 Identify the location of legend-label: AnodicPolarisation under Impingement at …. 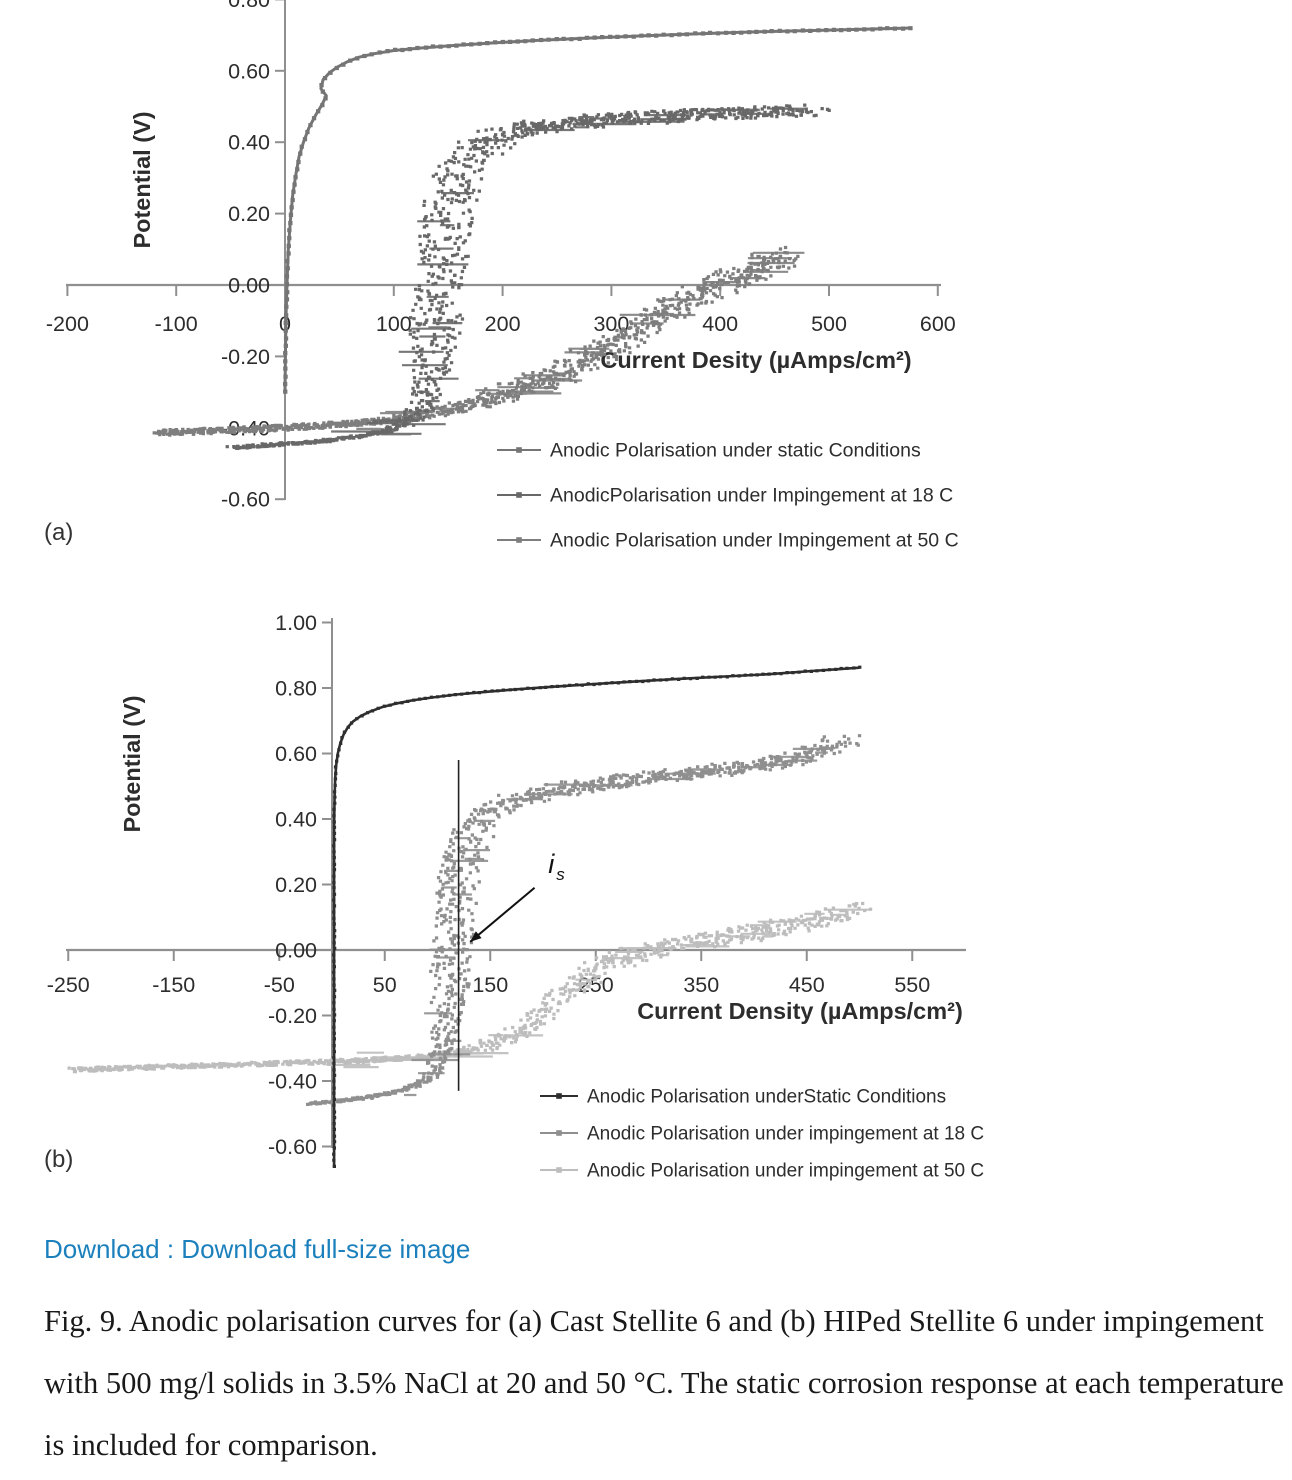
(751, 496).